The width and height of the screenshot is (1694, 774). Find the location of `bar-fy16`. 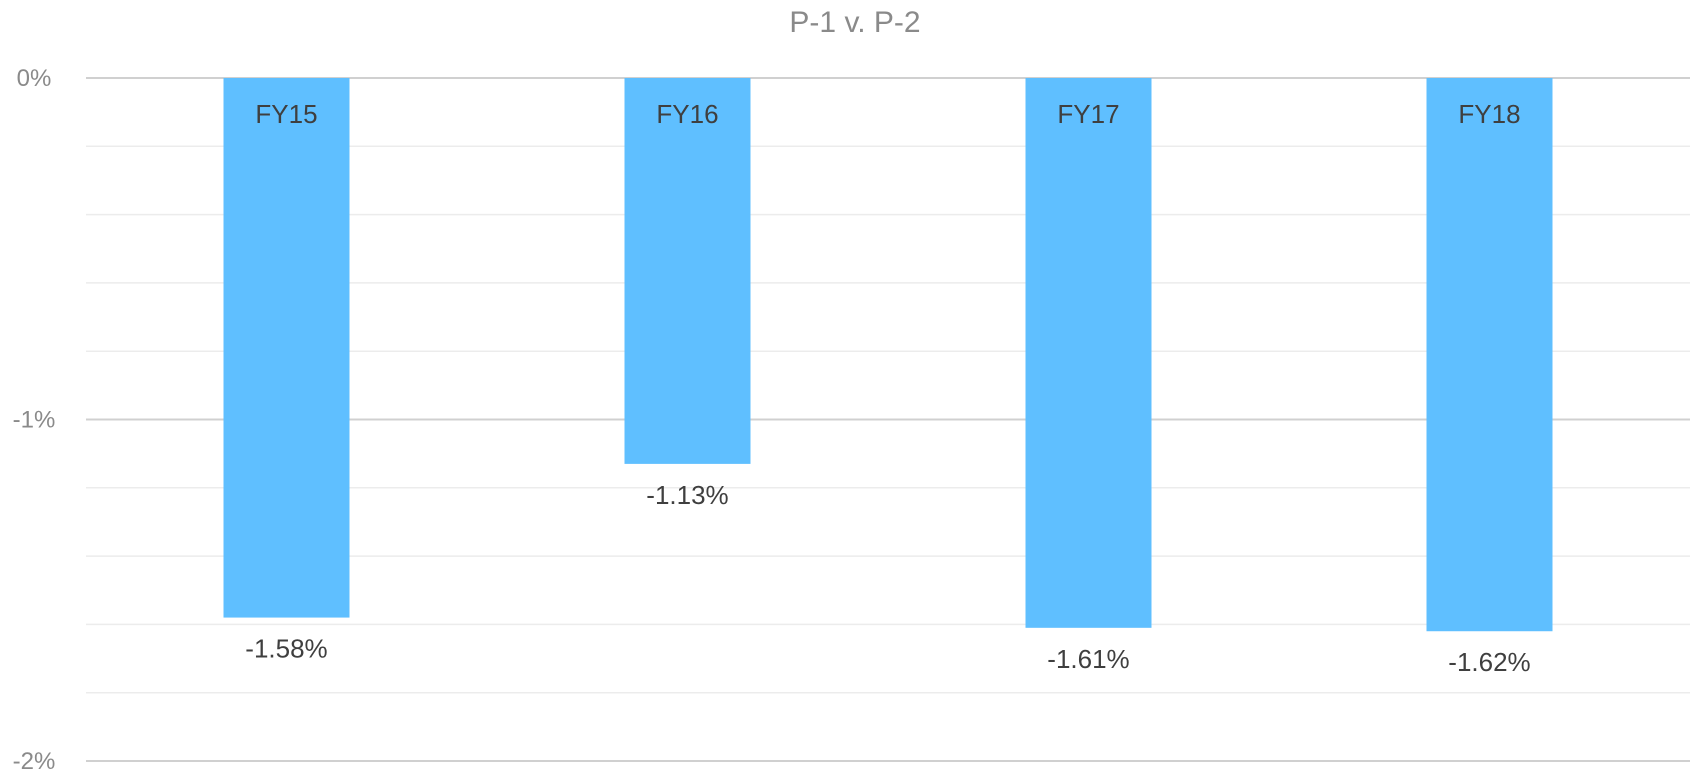

bar-fy16 is located at coordinates (687, 271).